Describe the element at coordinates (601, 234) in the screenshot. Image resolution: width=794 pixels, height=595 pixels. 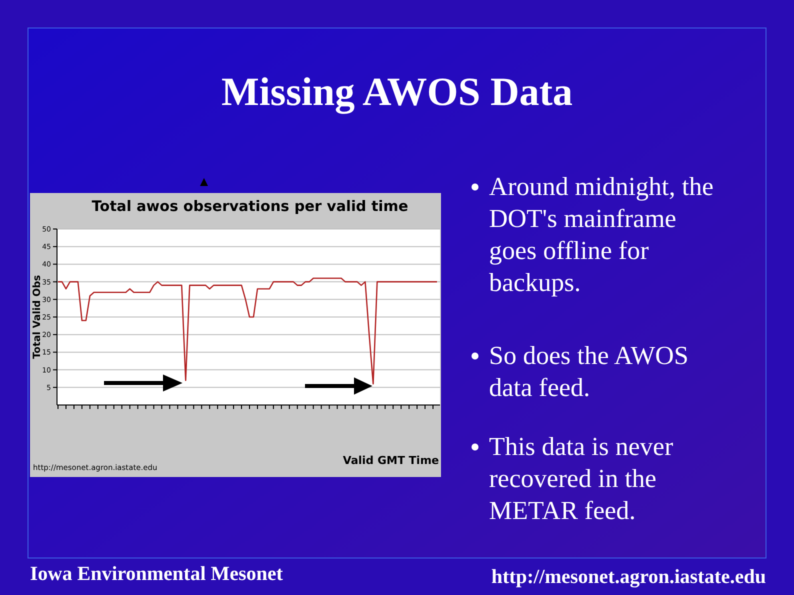
I see `text: Around midnight, the DOT's mainframe goes offline for backups.` at that location.